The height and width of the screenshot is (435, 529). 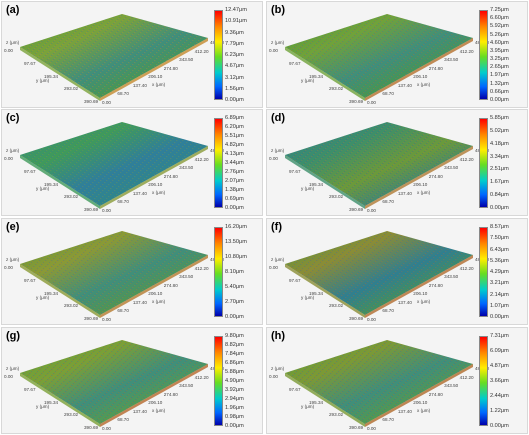 I want to click on y-tick-label: 293.02, so click(x=71, y=306).